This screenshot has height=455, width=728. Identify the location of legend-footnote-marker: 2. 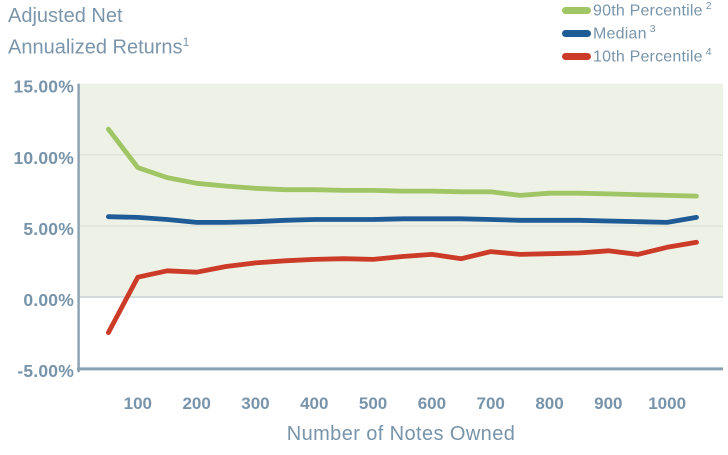
(708, 6).